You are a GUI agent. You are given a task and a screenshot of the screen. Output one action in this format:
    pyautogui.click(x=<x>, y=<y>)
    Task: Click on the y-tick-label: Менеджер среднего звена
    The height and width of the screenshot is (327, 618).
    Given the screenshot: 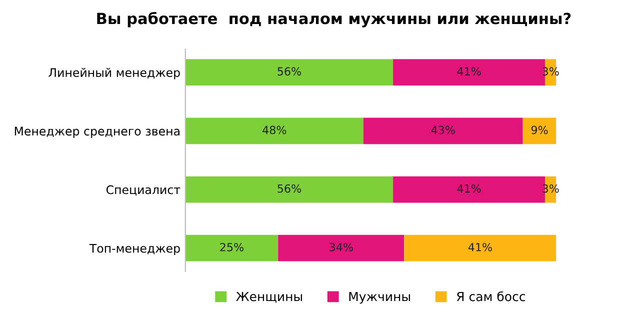 What is the action you would take?
    pyautogui.click(x=97, y=132)
    